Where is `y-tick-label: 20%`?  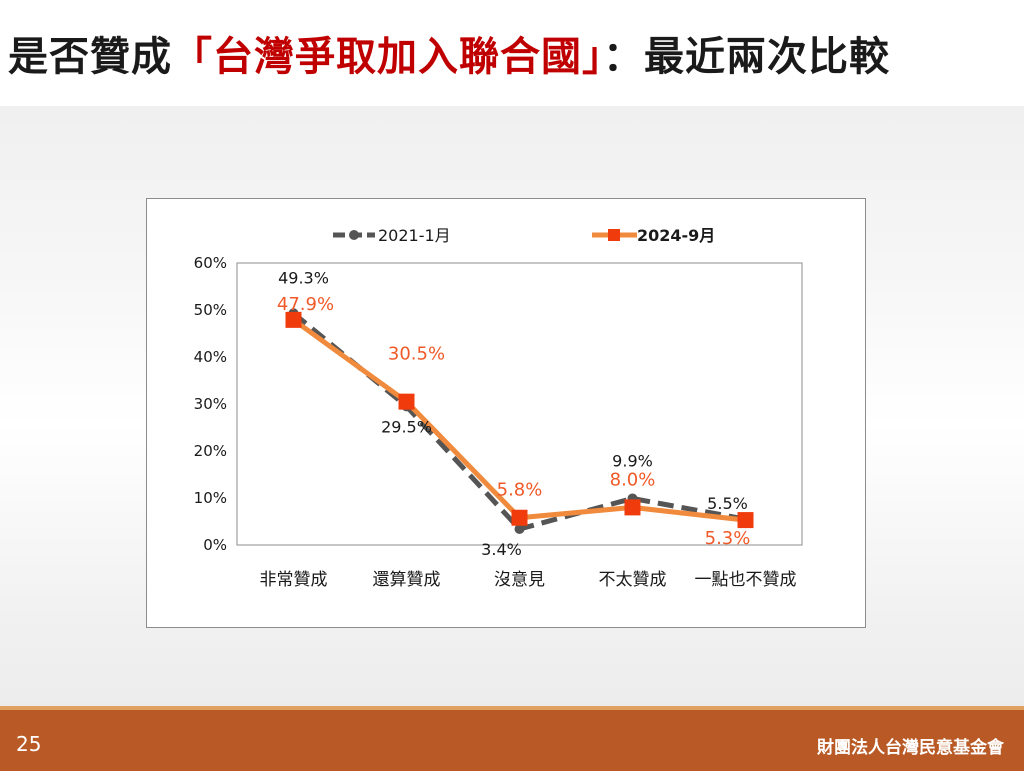 y-tick-label: 20% is located at coordinates (210, 451).